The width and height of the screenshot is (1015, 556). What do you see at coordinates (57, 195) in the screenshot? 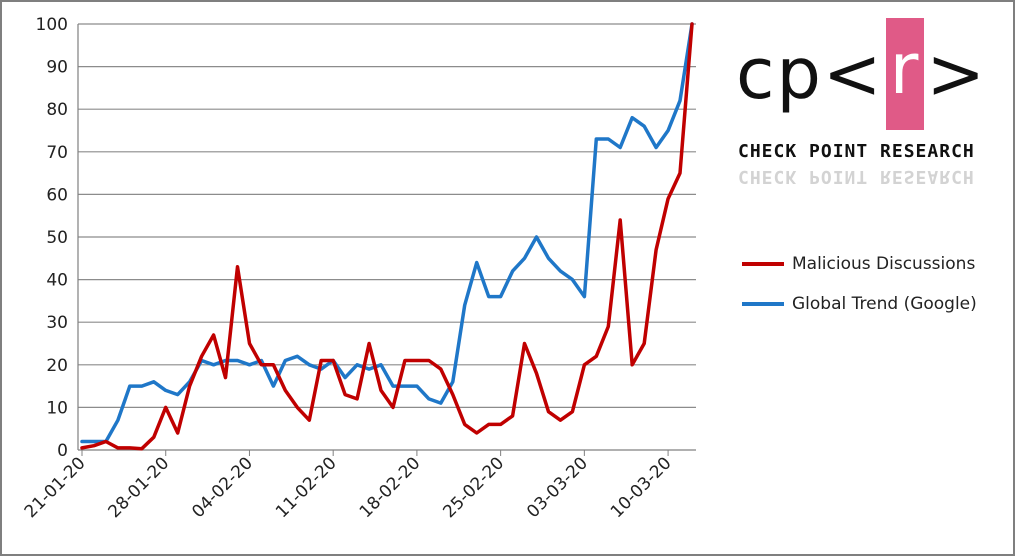
I see `y-tick-label: 60` at bounding box center [57, 195].